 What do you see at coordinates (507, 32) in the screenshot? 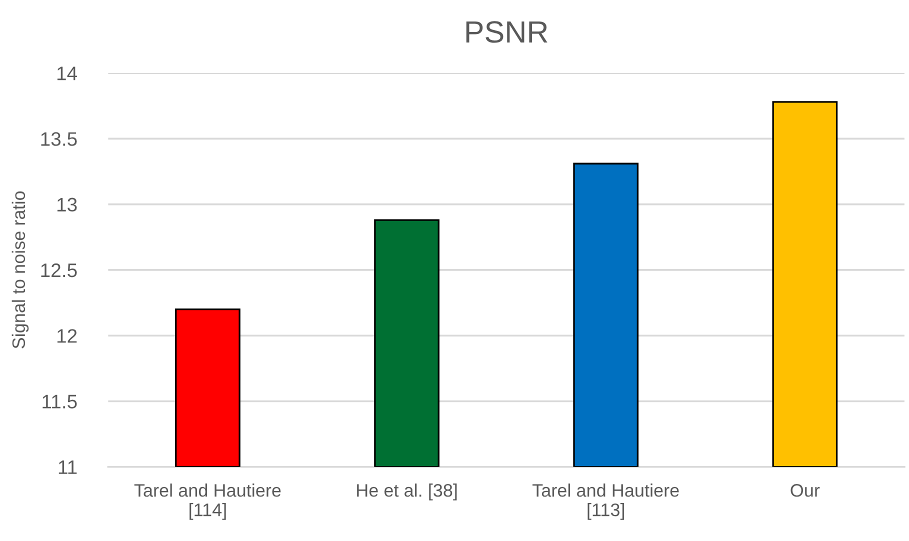
I see `chart-title: PSNR` at bounding box center [507, 32].